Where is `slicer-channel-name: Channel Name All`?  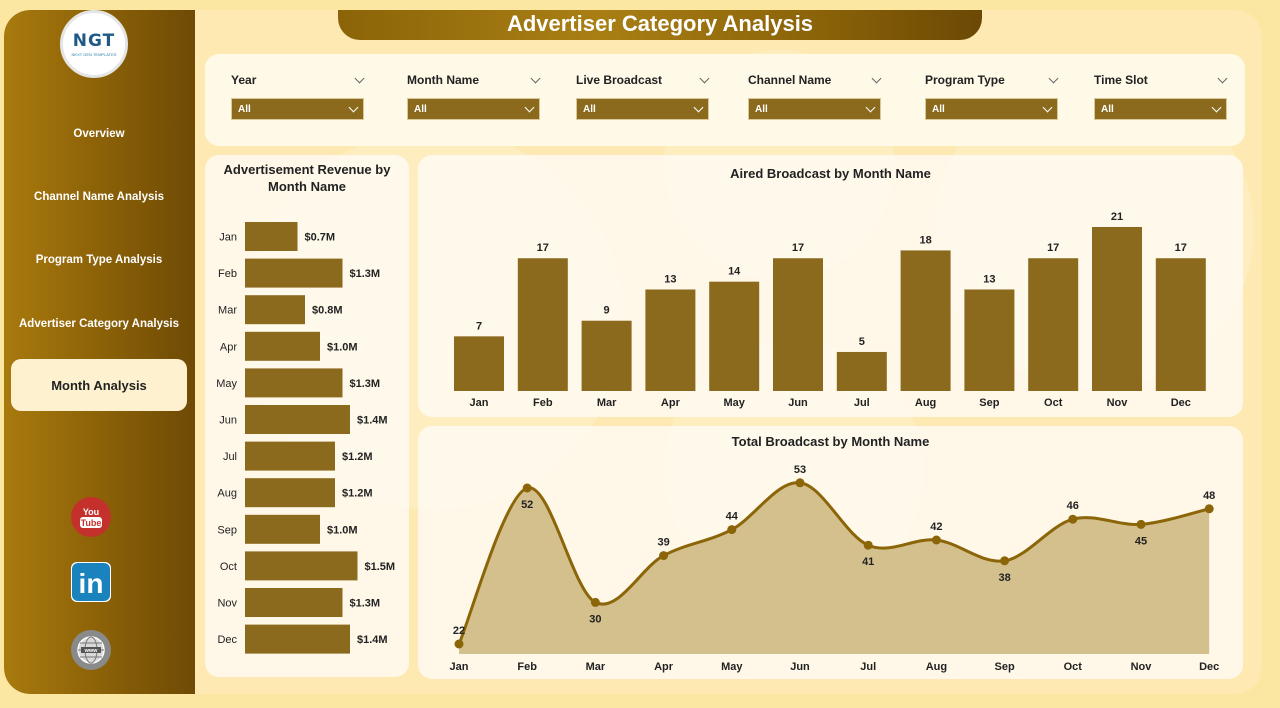 slicer-channel-name: Channel Name All is located at coordinates (816, 95).